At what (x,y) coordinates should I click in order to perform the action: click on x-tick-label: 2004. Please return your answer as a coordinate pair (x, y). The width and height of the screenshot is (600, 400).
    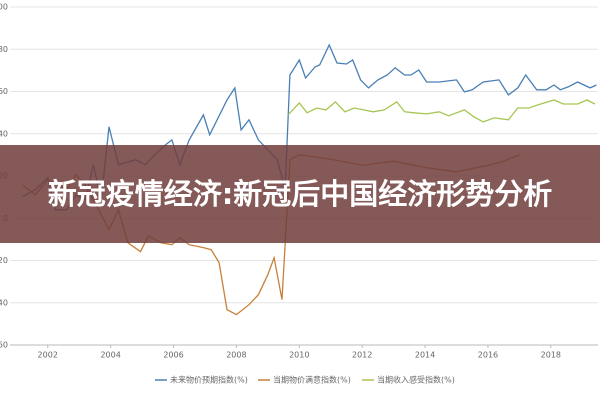
    Looking at the image, I should click on (110, 355).